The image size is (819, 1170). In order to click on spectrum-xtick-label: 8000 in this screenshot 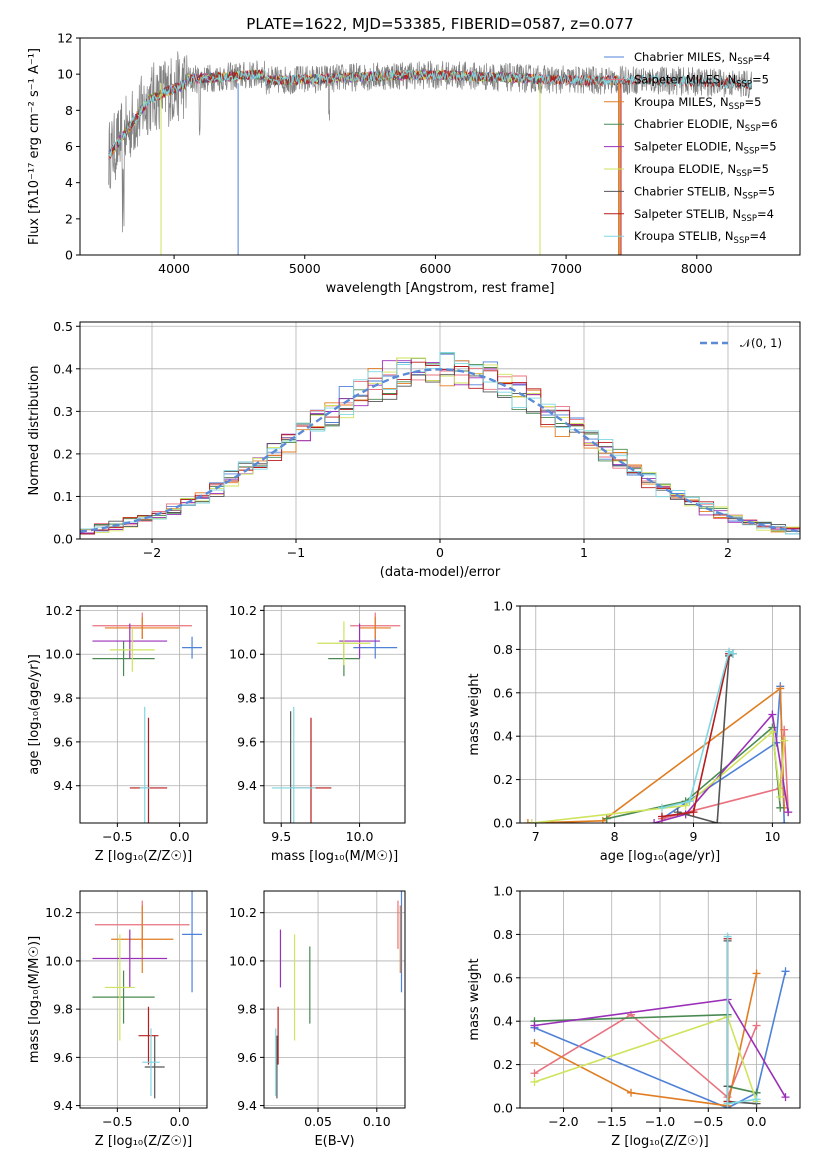, I will do `click(697, 268)`.